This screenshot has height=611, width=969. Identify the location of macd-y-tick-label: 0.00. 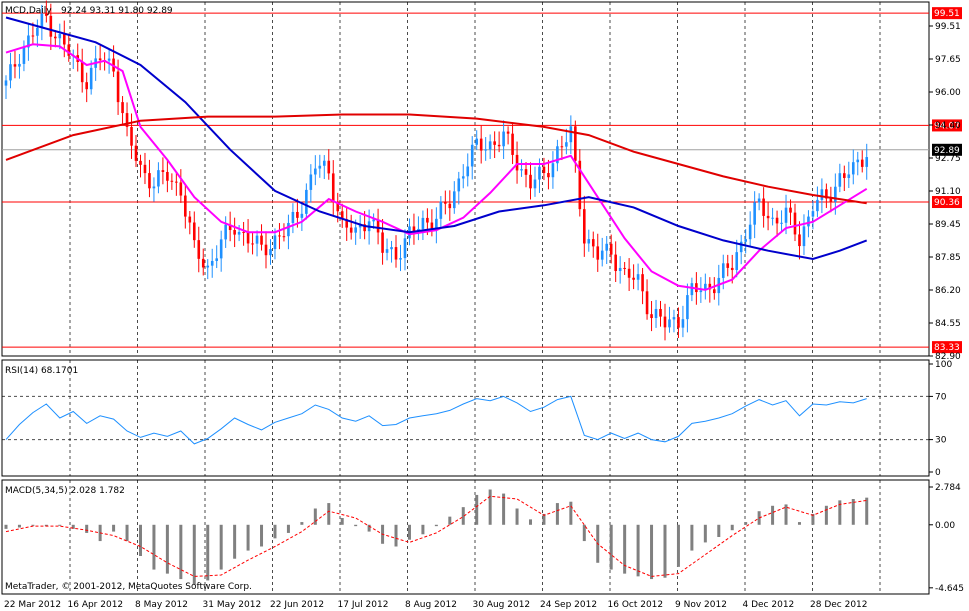
(945, 526).